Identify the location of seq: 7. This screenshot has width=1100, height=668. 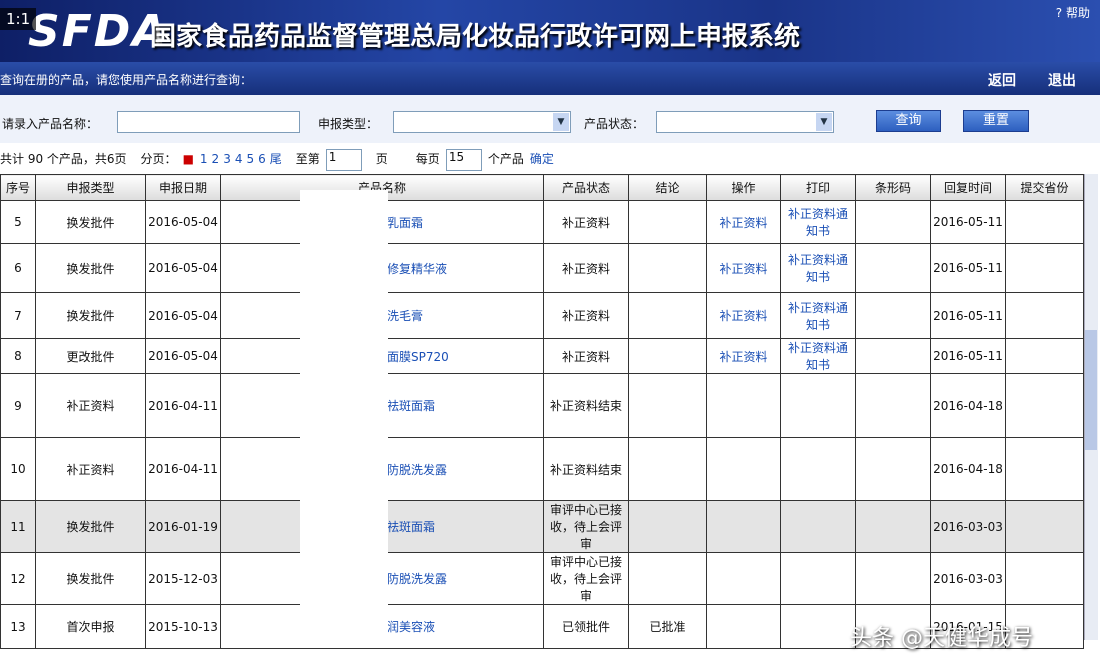
(18, 315).